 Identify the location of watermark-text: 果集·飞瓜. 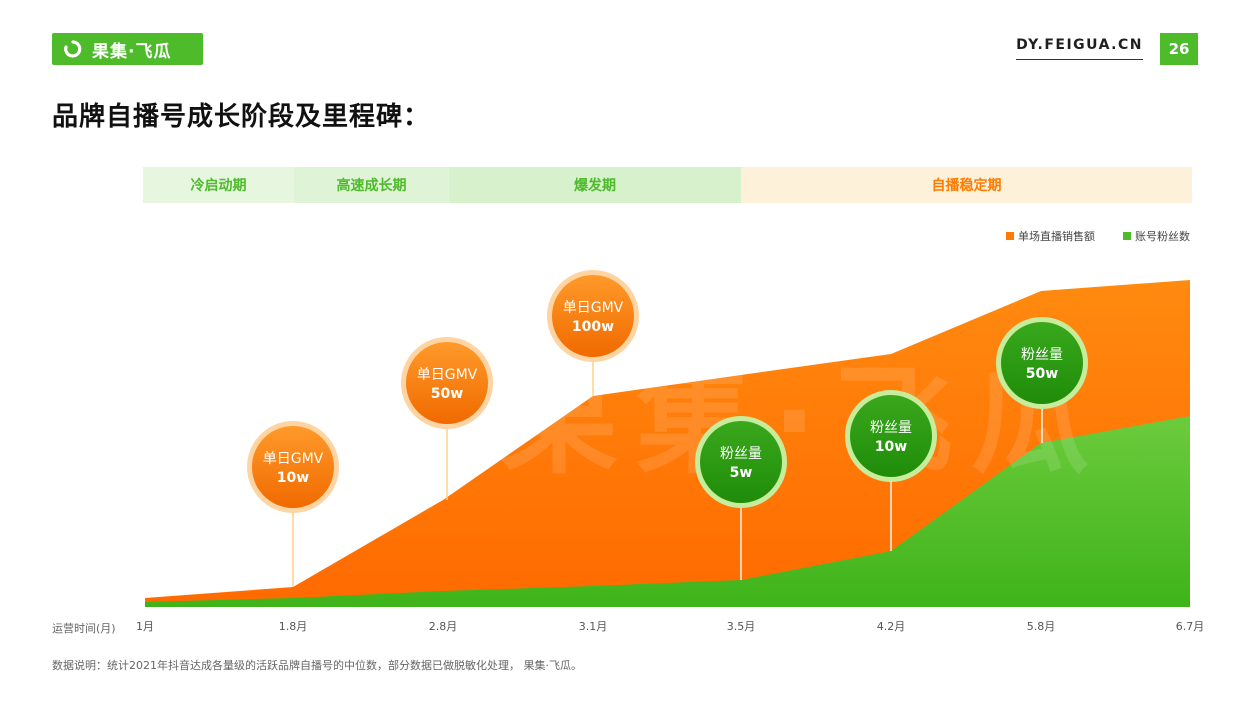
(803, 421).